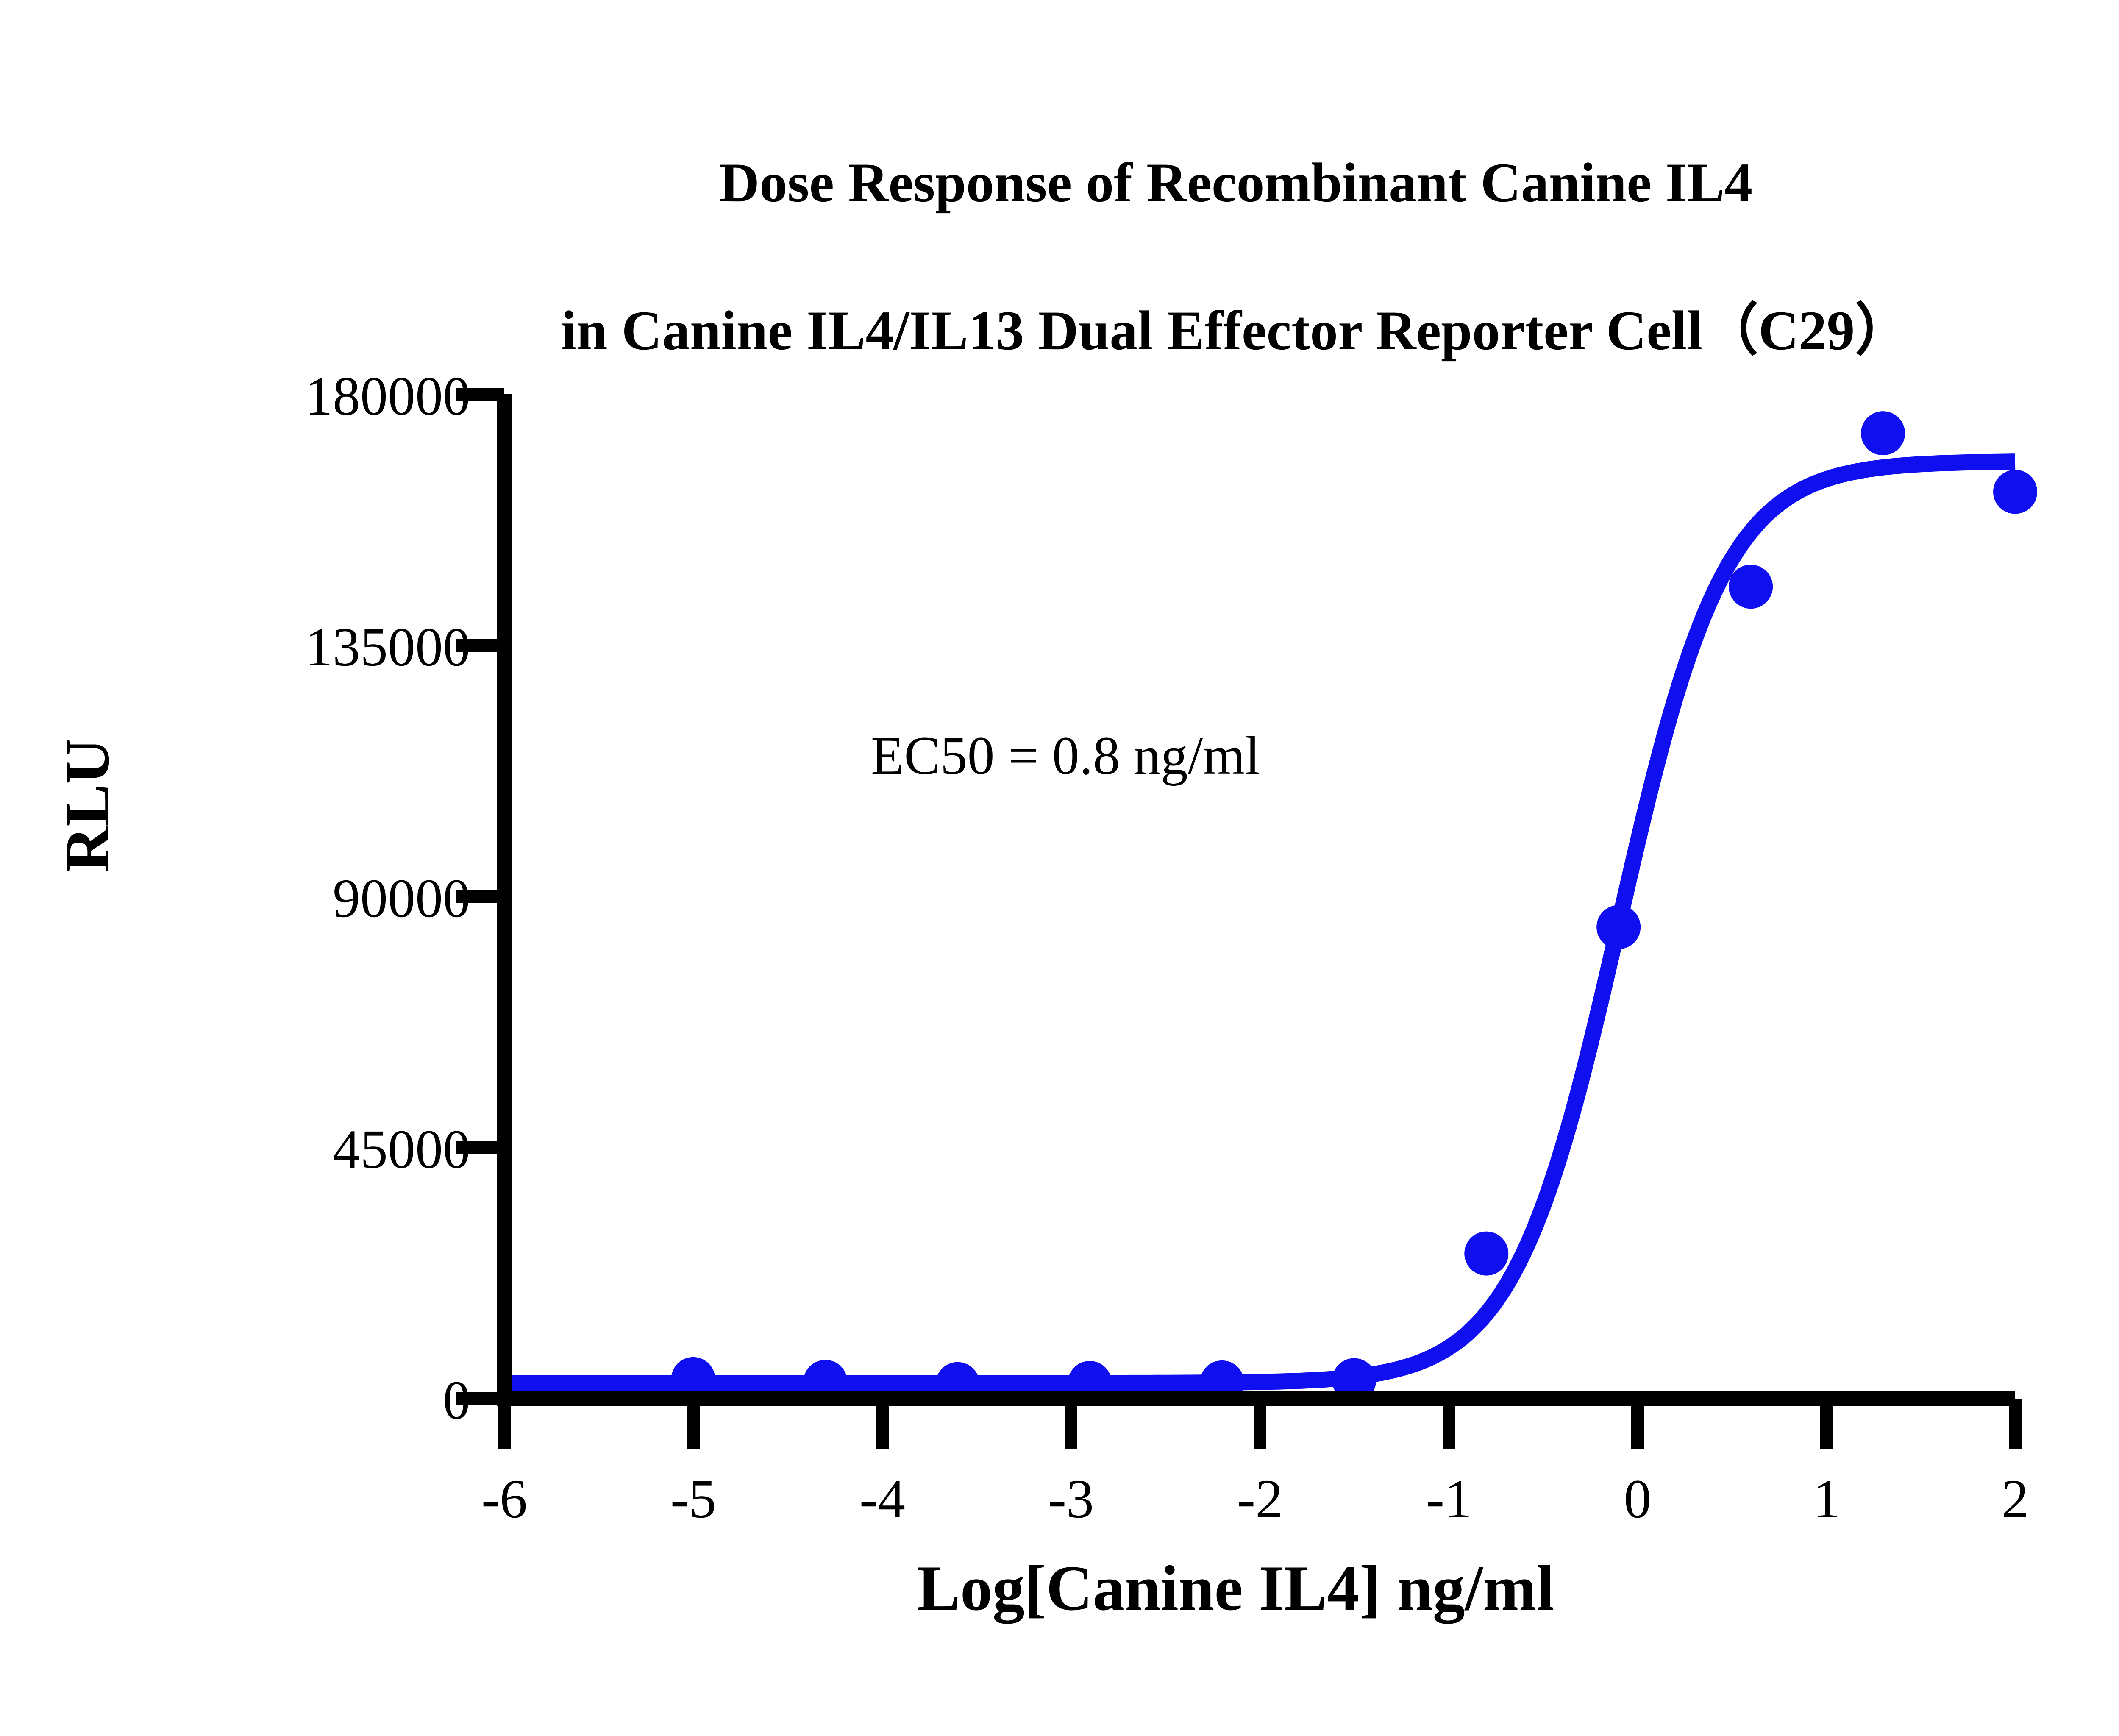 This screenshot has height=1736, width=2119. Describe the element at coordinates (1071, 1499) in the screenshot. I see `x-tick-label: -3` at that location.